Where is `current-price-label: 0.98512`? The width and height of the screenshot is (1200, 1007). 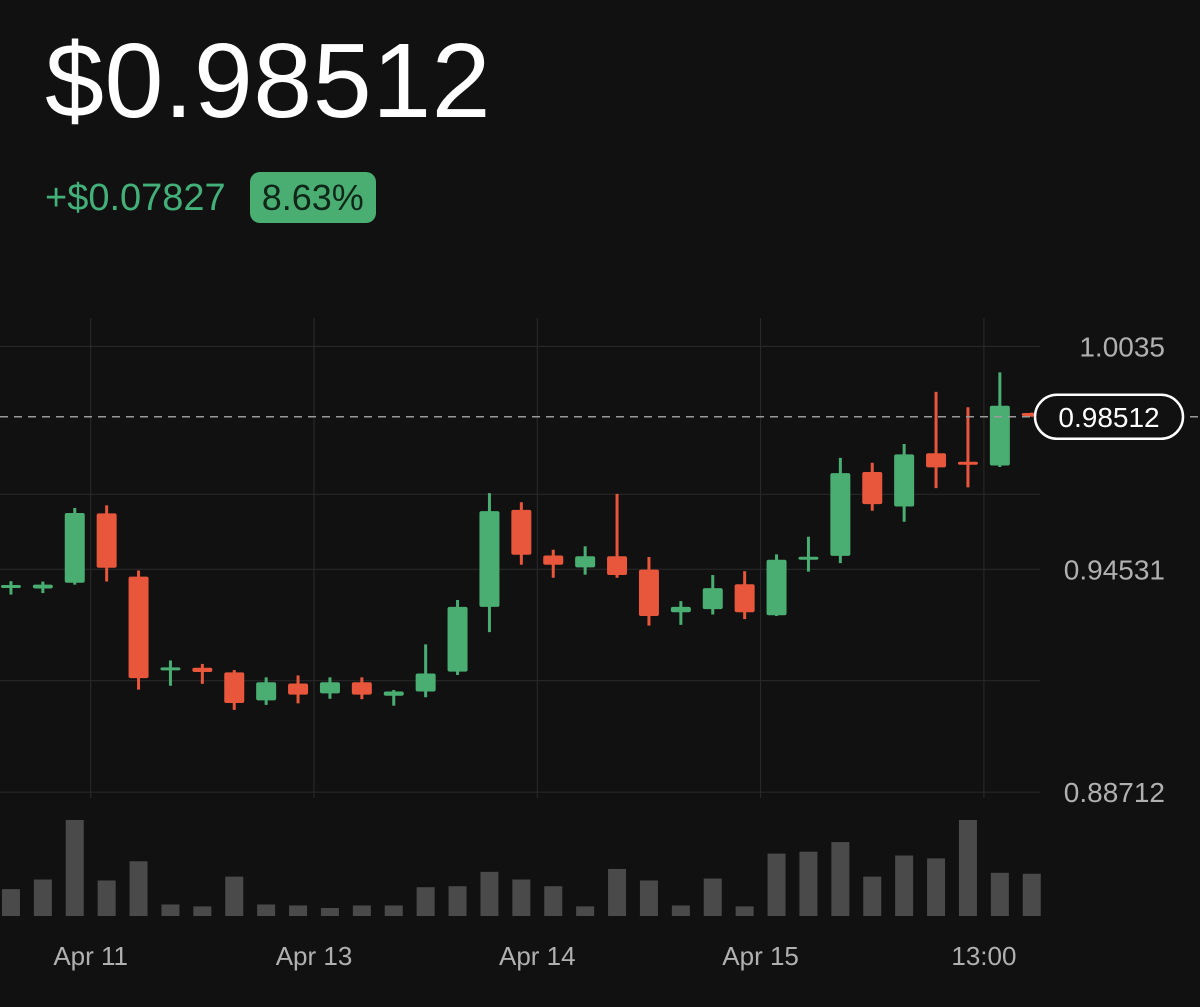
current-price-label: 0.98512 is located at coordinates (1108, 417).